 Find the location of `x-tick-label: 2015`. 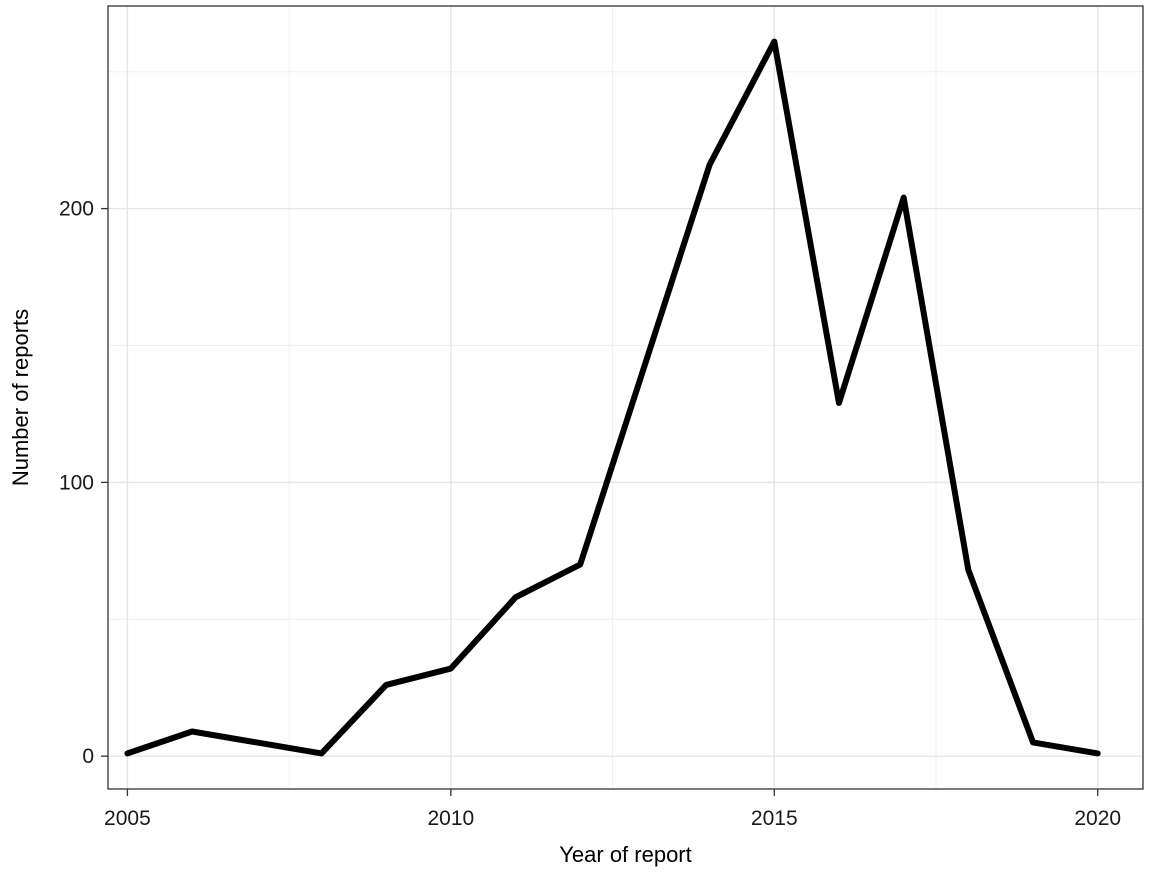

x-tick-label: 2015 is located at coordinates (774, 818).